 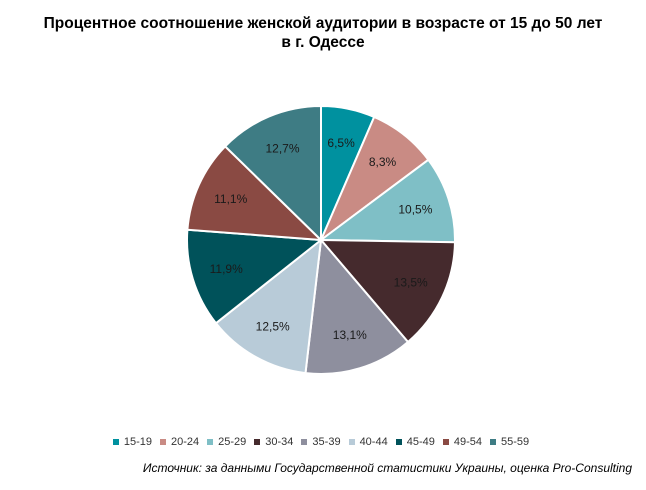 I want to click on legend-label: 45-49, so click(x=420, y=442).